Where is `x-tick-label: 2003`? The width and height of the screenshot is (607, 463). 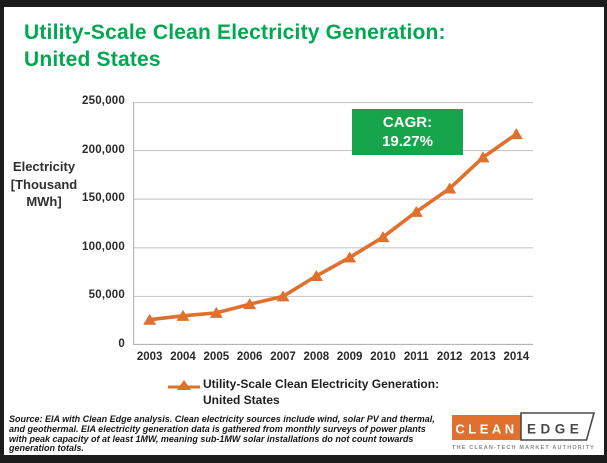 x-tick-label: 2003 is located at coordinates (149, 357).